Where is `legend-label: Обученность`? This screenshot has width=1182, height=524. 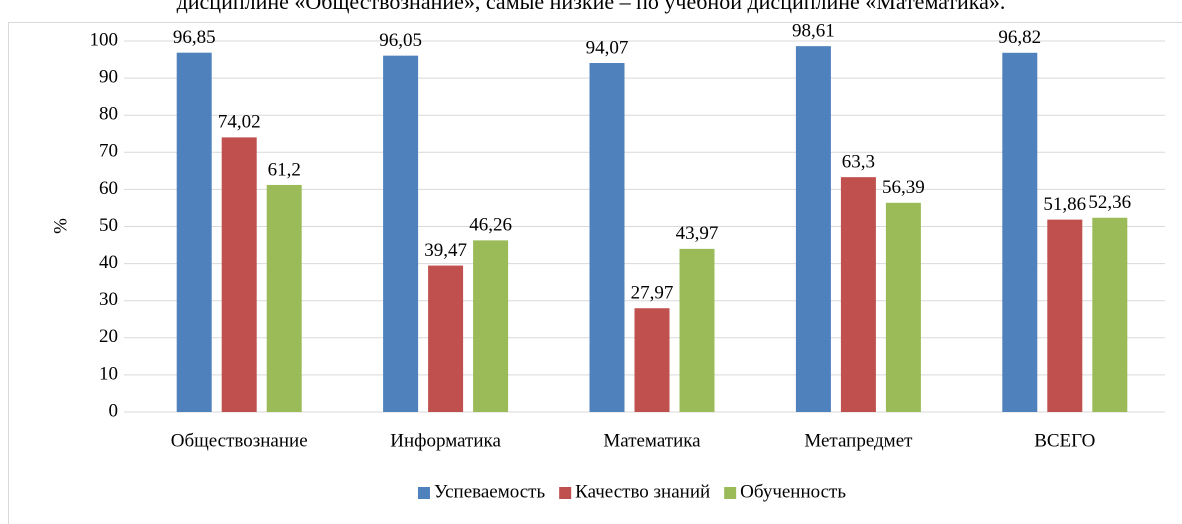
legend-label: Обученность is located at coordinates (793, 491).